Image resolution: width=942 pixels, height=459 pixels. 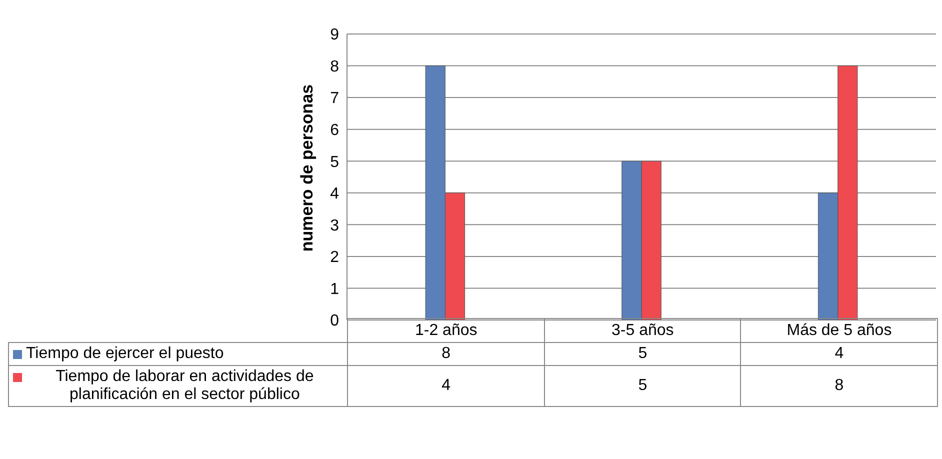 What do you see at coordinates (335, 289) in the screenshot?
I see `y-tick-label: 1` at bounding box center [335, 289].